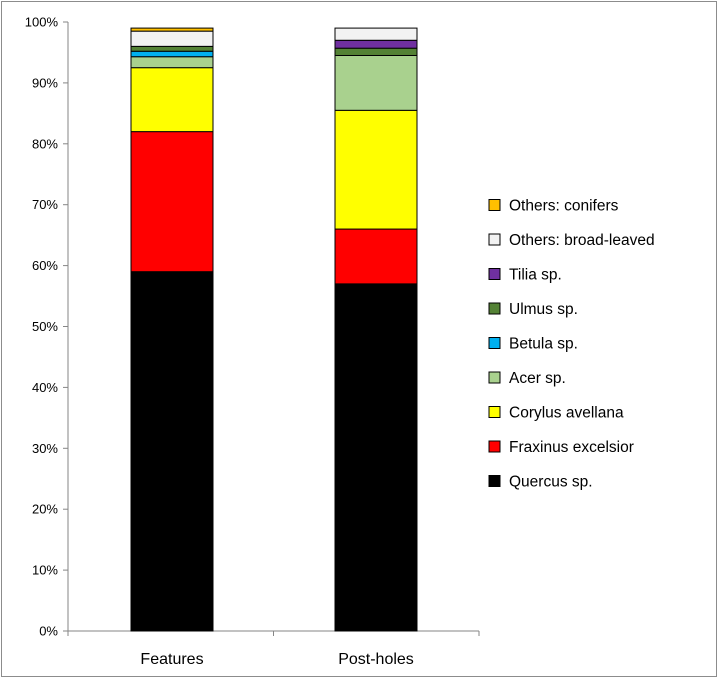 The width and height of the screenshot is (720, 680). What do you see at coordinates (582, 240) in the screenshot?
I see `legend-label: Others: broad-leaved` at bounding box center [582, 240].